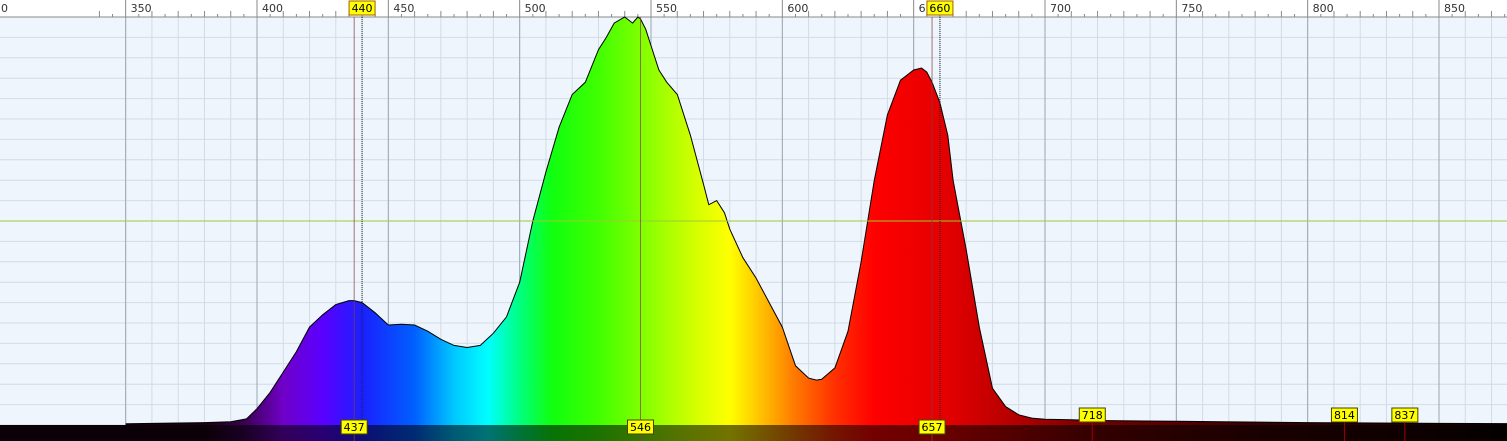 The width and height of the screenshot is (1507, 441). I want to click on bottom-marker-546: 546, so click(640, 427).